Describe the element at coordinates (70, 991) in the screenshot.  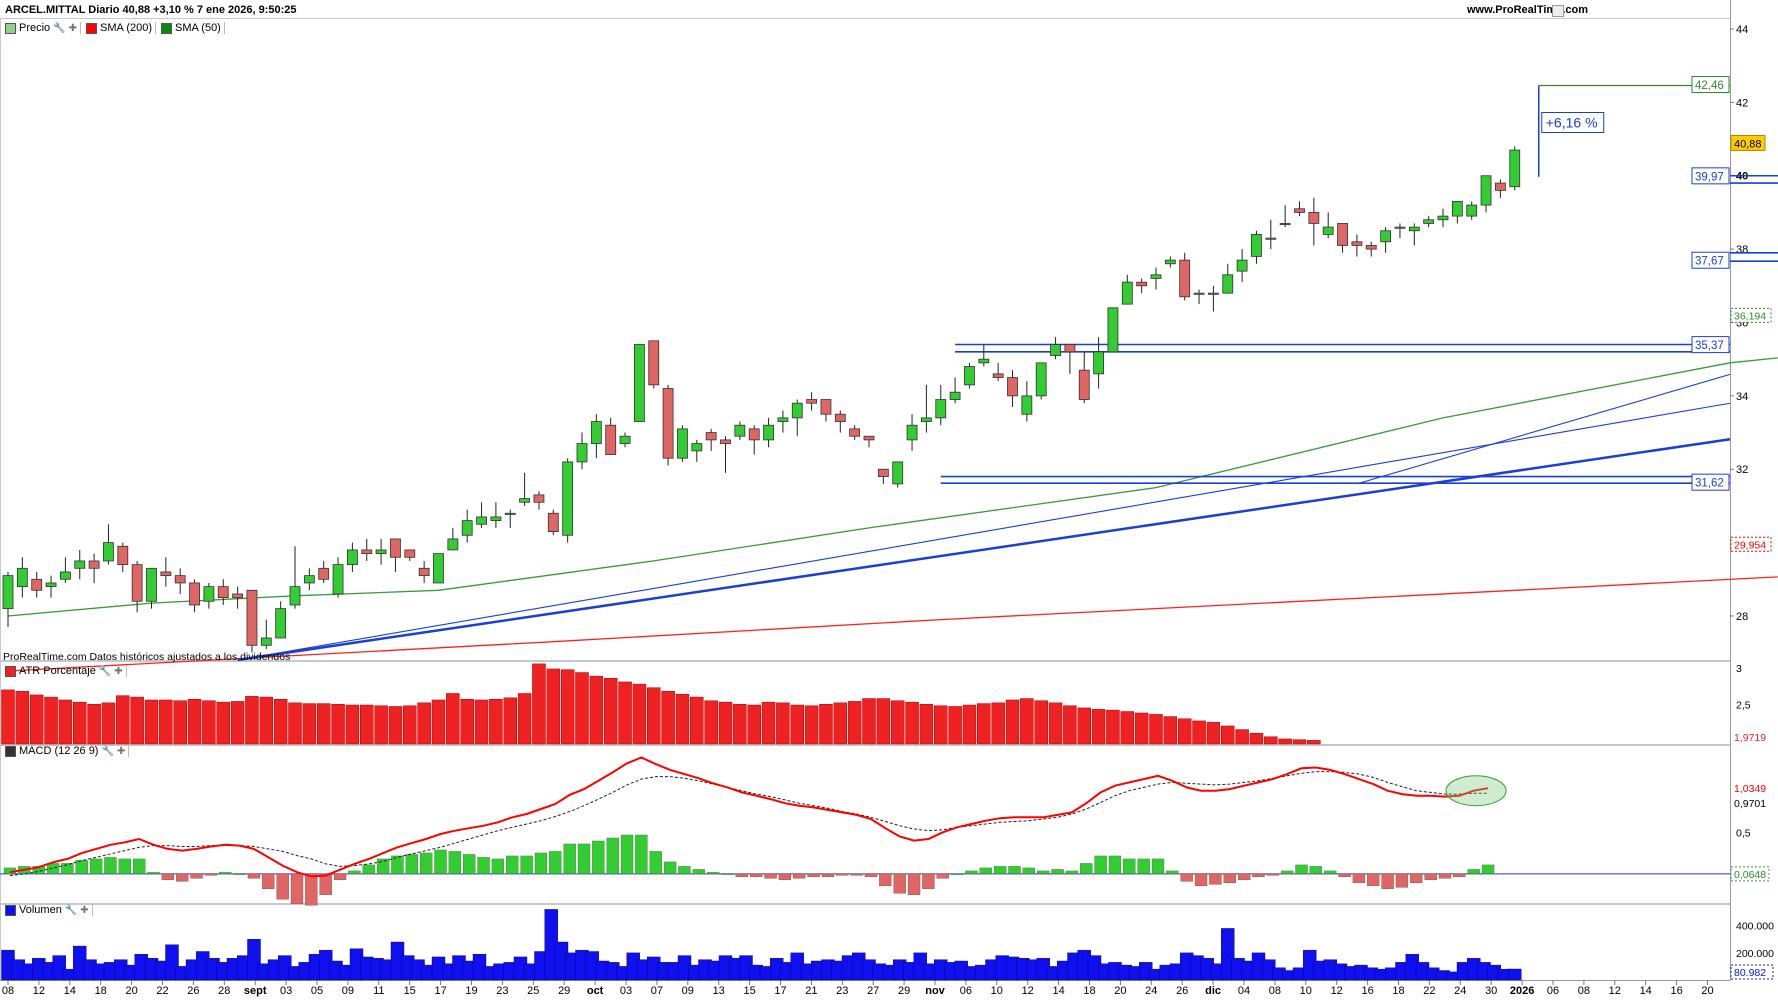
I see `x-tick-label: 14` at that location.